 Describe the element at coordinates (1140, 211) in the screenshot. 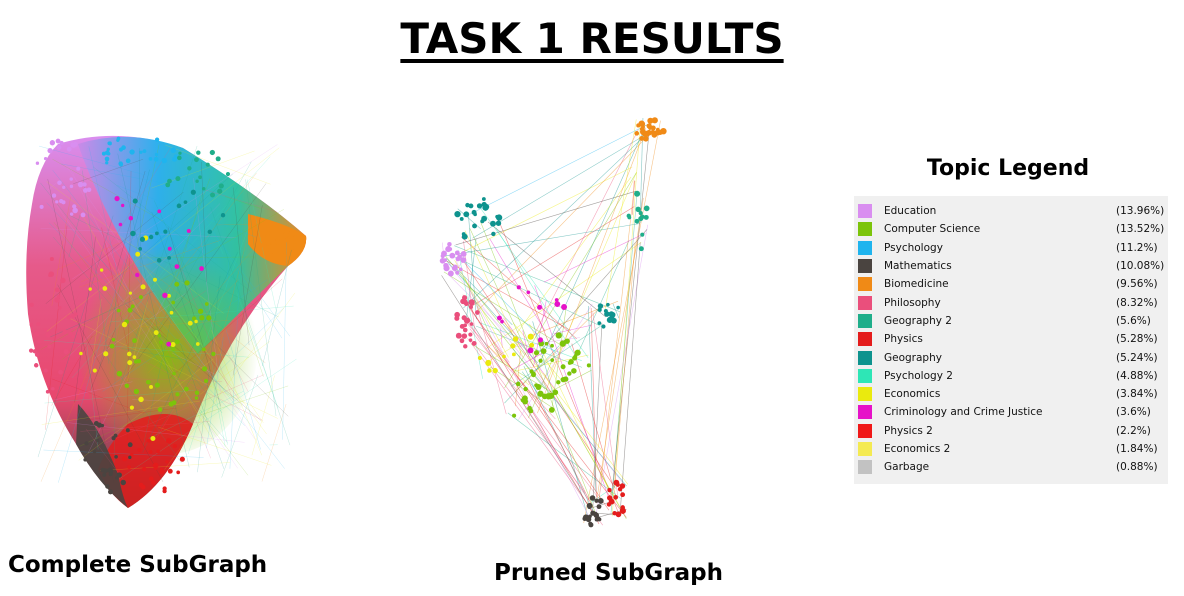

I see `legend-item-percent: (13.96%)` at that location.